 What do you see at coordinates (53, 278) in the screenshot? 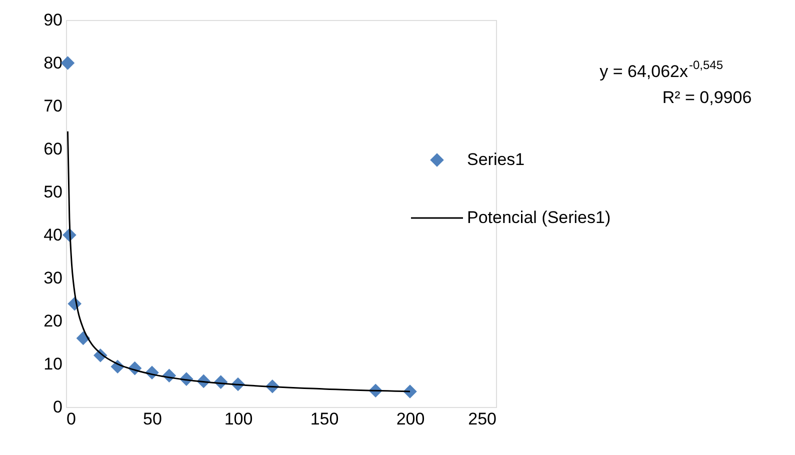
I see `y-tick-label: 30` at bounding box center [53, 278].